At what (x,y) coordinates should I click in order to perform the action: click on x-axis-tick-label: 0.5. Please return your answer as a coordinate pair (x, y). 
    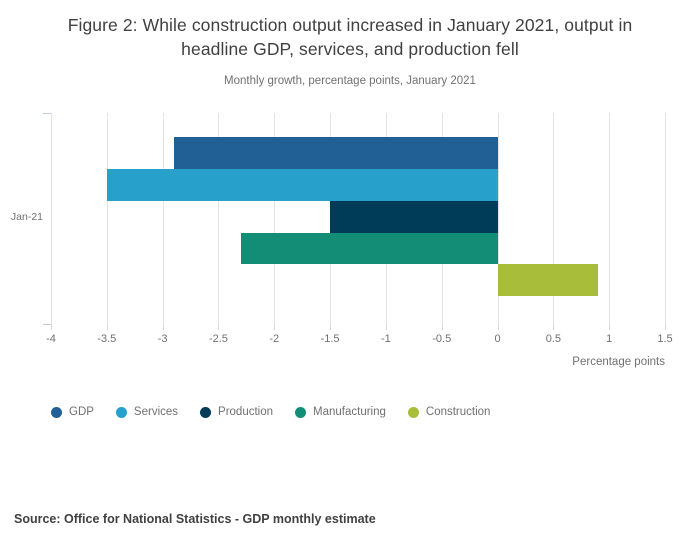
    Looking at the image, I should click on (553, 339).